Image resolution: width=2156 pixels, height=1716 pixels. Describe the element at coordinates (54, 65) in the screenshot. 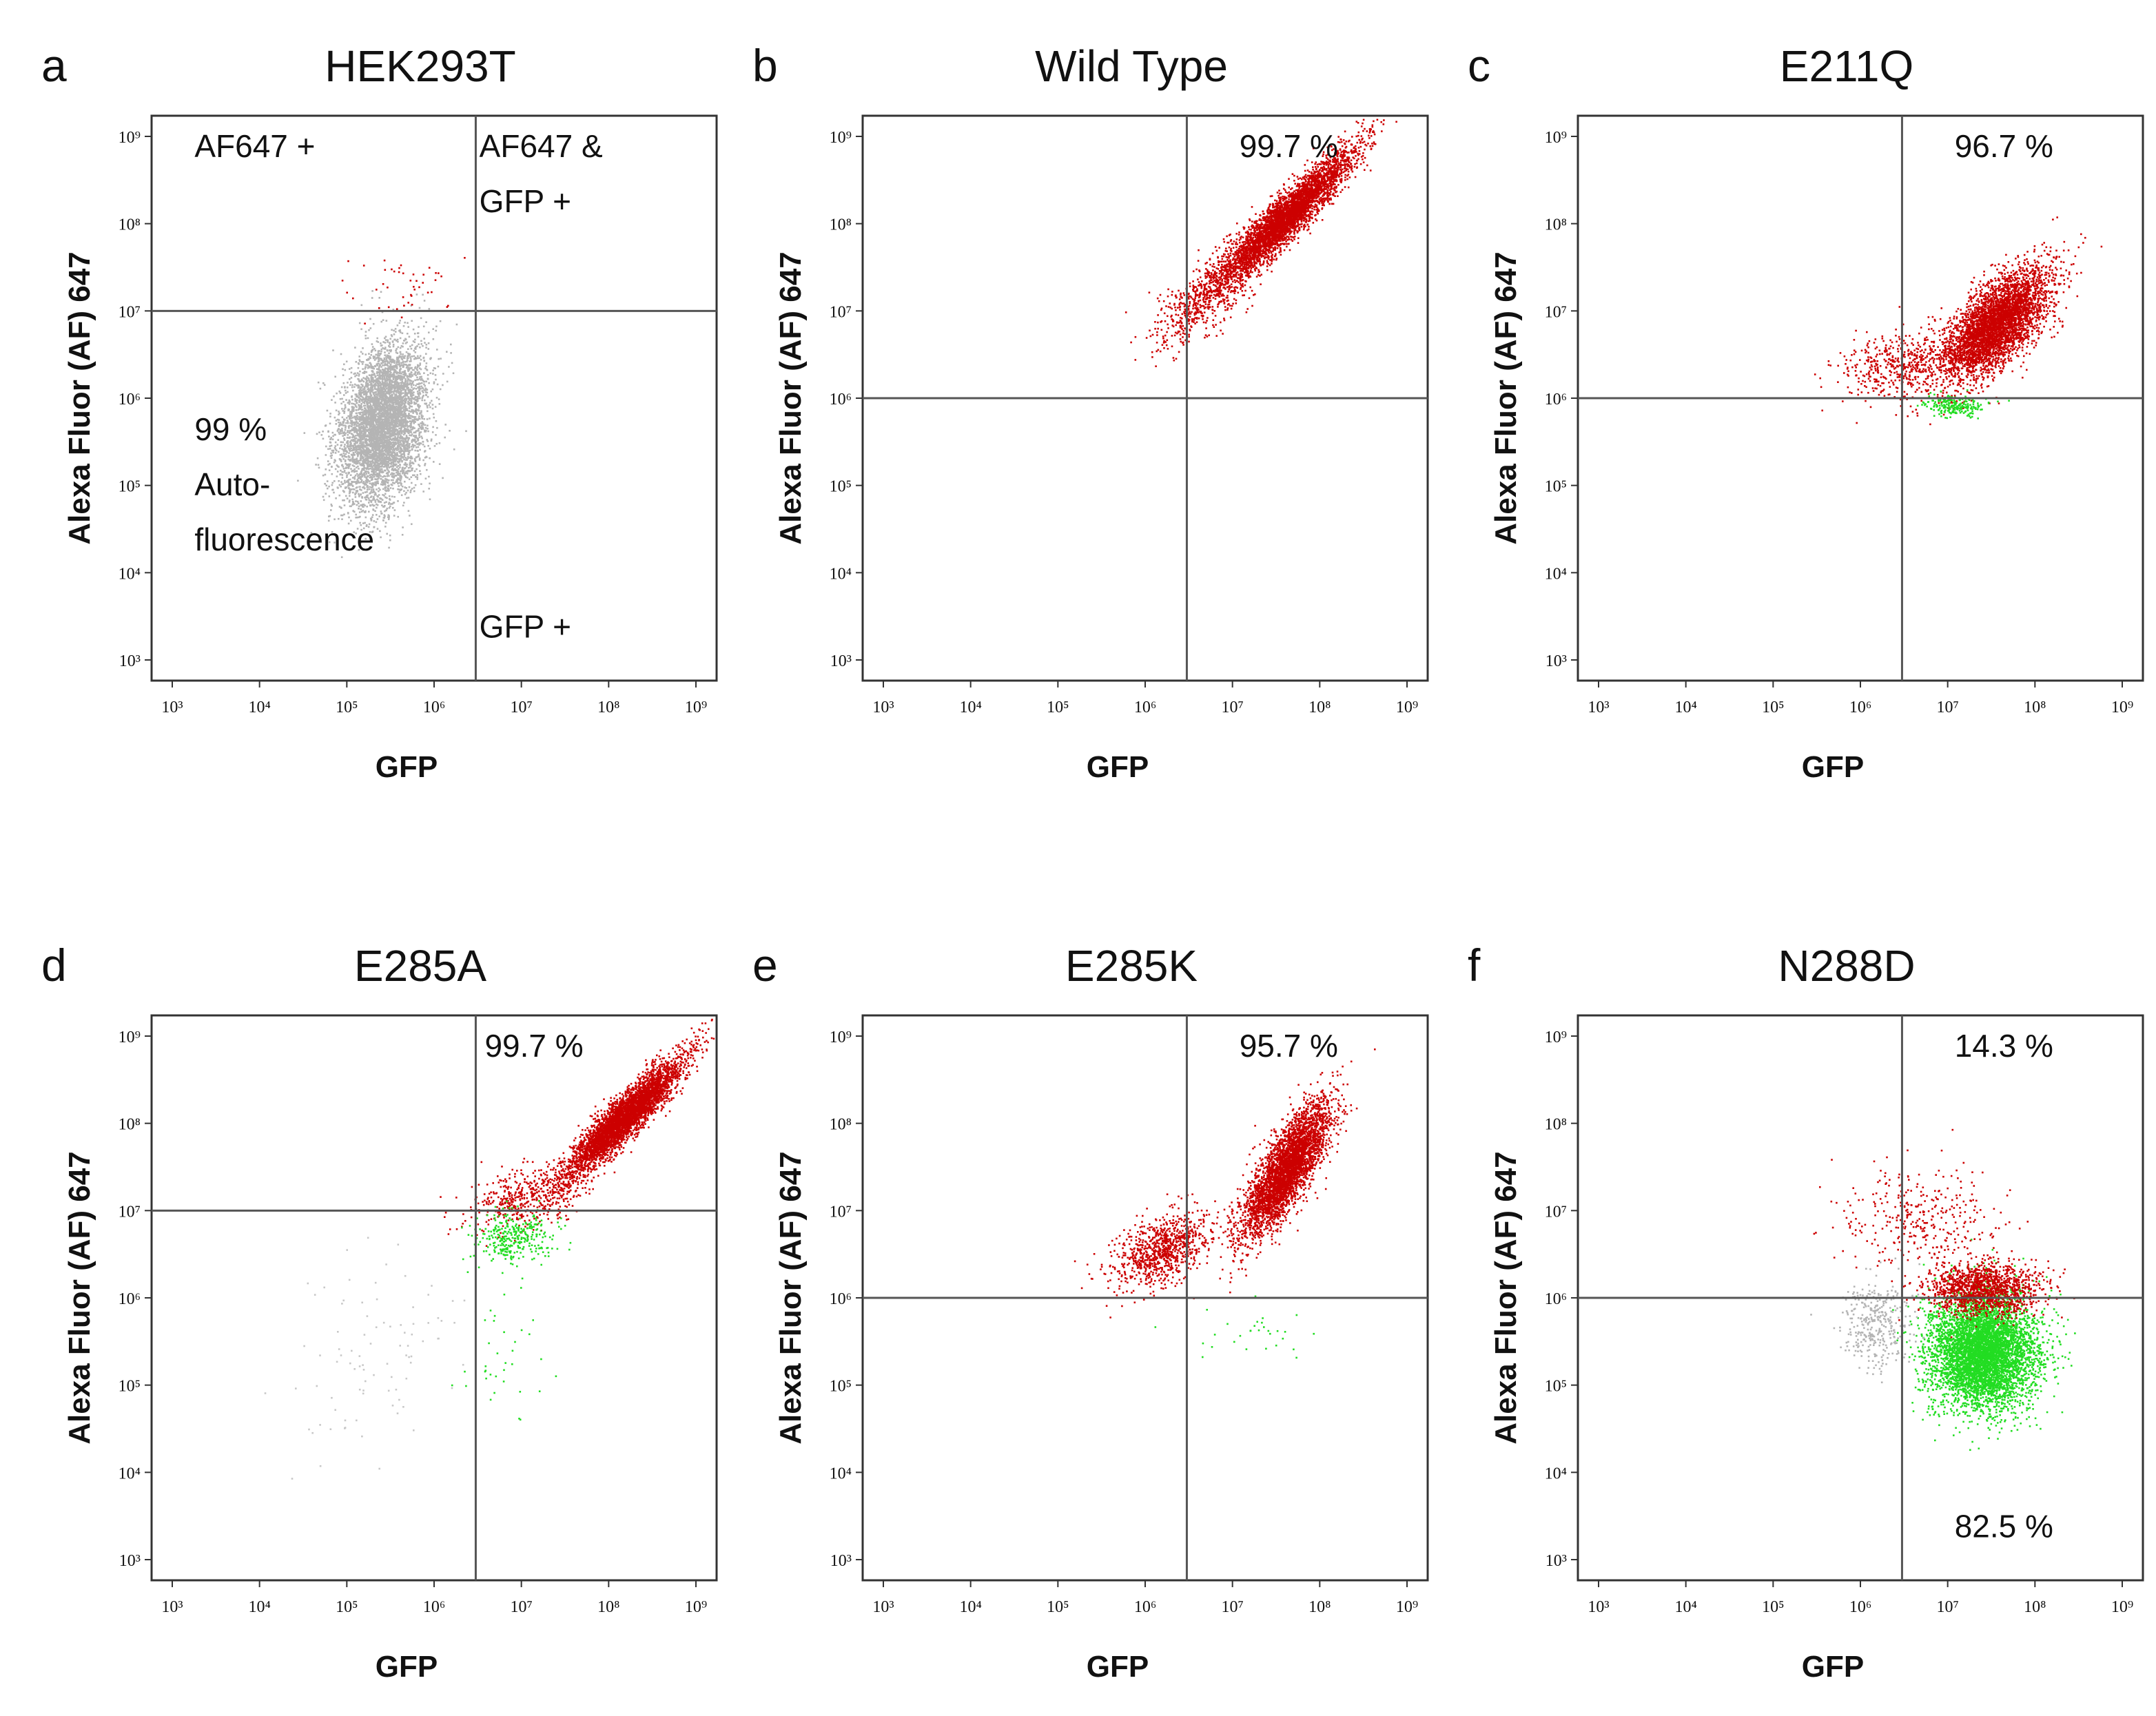

I see `panel-letter: a` at that location.